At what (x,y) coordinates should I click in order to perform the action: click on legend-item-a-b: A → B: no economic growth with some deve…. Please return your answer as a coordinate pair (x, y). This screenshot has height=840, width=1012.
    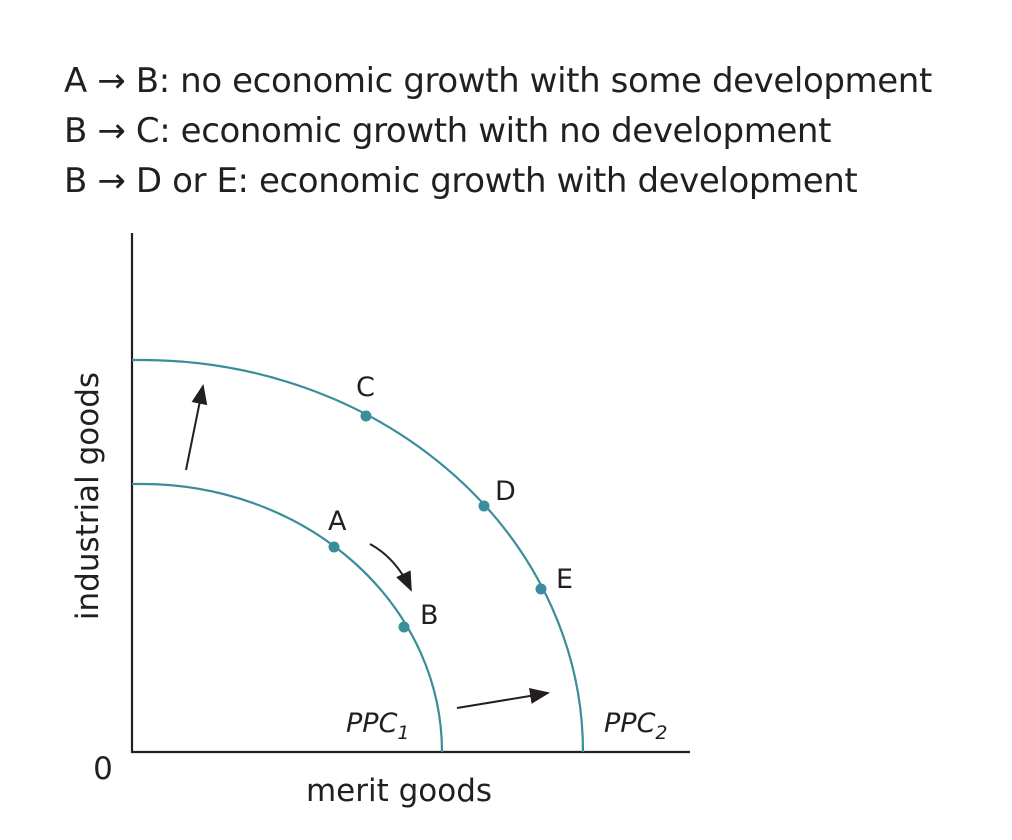
    Looking at the image, I should click on (498, 81).